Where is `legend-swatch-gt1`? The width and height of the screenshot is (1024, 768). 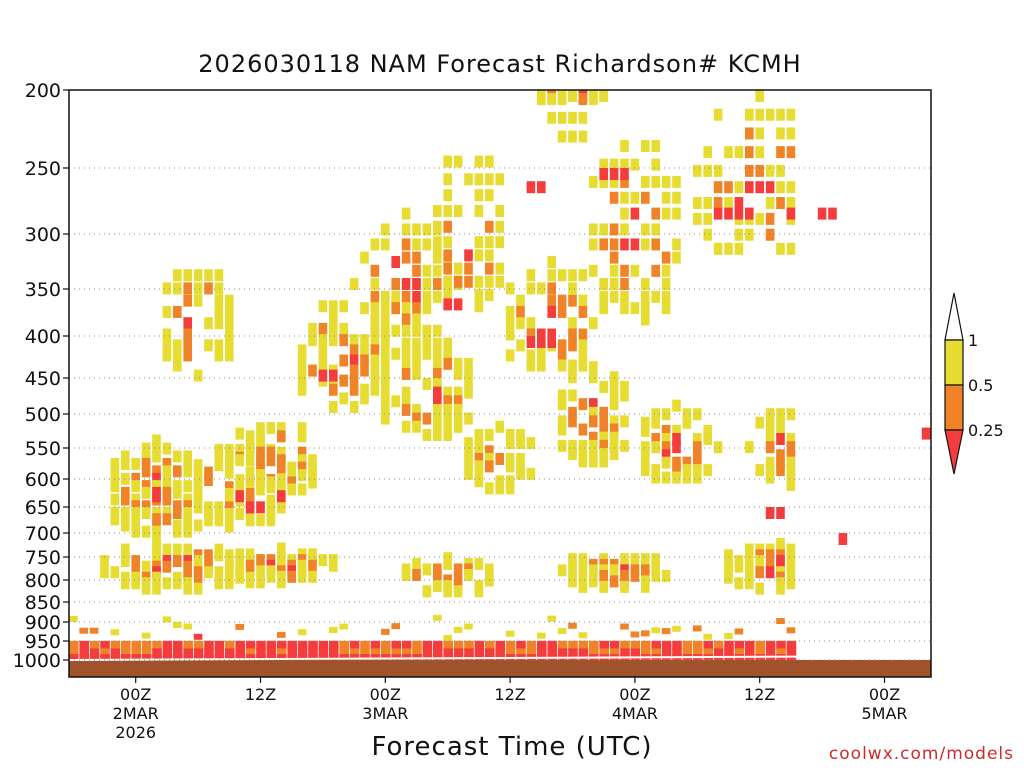
legend-swatch-gt1 is located at coordinates (954, 316).